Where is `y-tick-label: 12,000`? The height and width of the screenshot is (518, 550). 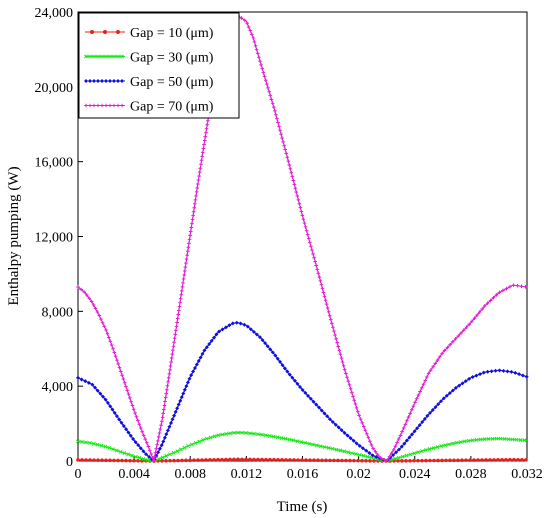 y-tick-label: 12,000 is located at coordinates (54, 238).